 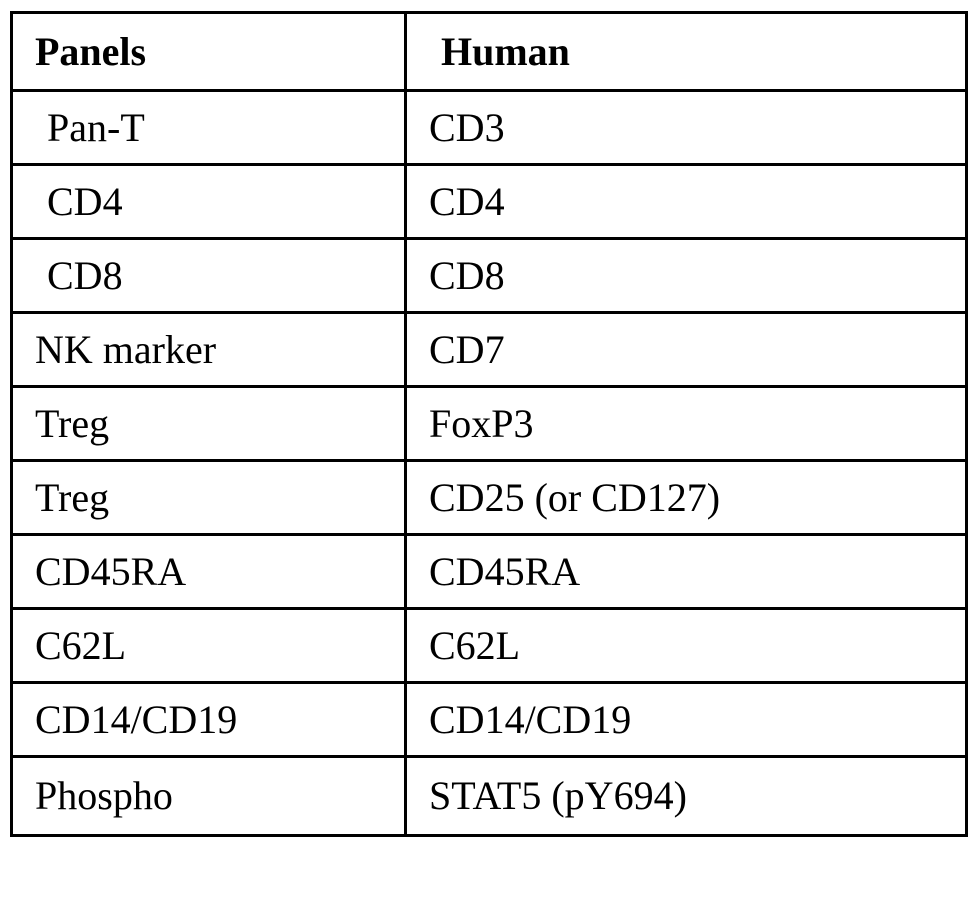 What do you see at coordinates (686, 201) in the screenshot?
I see `human-marker-cell: CD4` at bounding box center [686, 201].